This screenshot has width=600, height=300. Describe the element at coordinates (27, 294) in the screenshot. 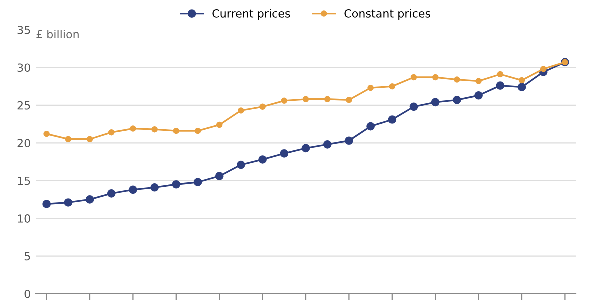

I see `y-tick-label: 0` at that location.